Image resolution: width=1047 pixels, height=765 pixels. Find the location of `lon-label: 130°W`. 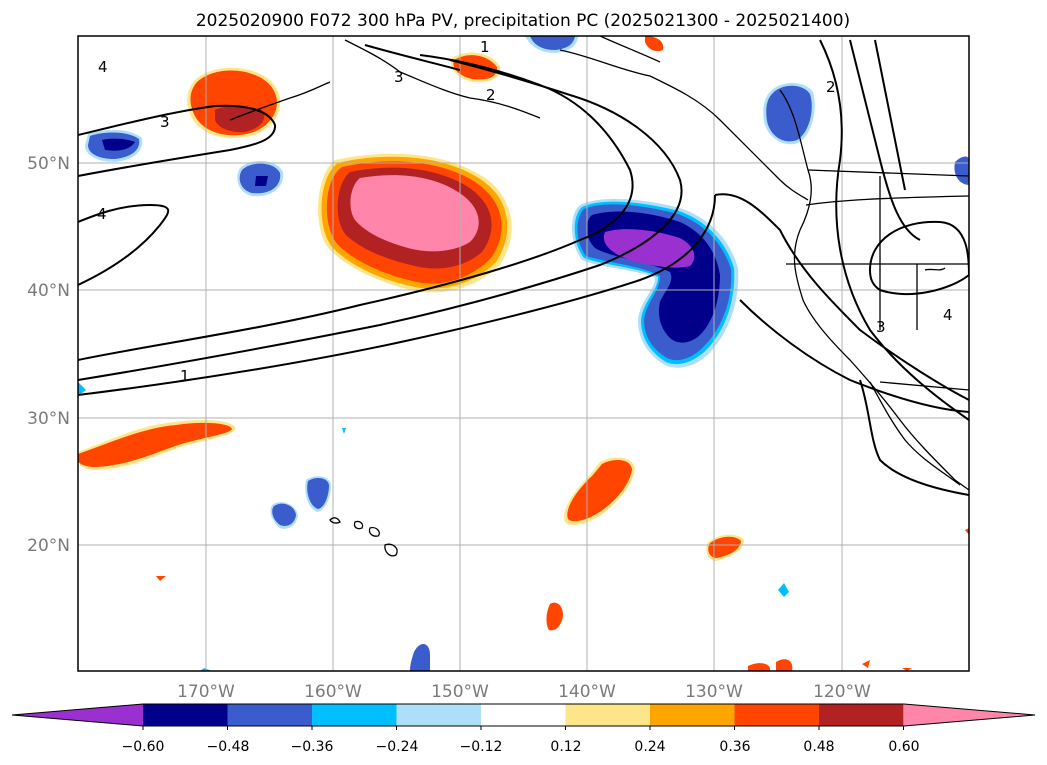

lon-label: 130°W is located at coordinates (714, 692).